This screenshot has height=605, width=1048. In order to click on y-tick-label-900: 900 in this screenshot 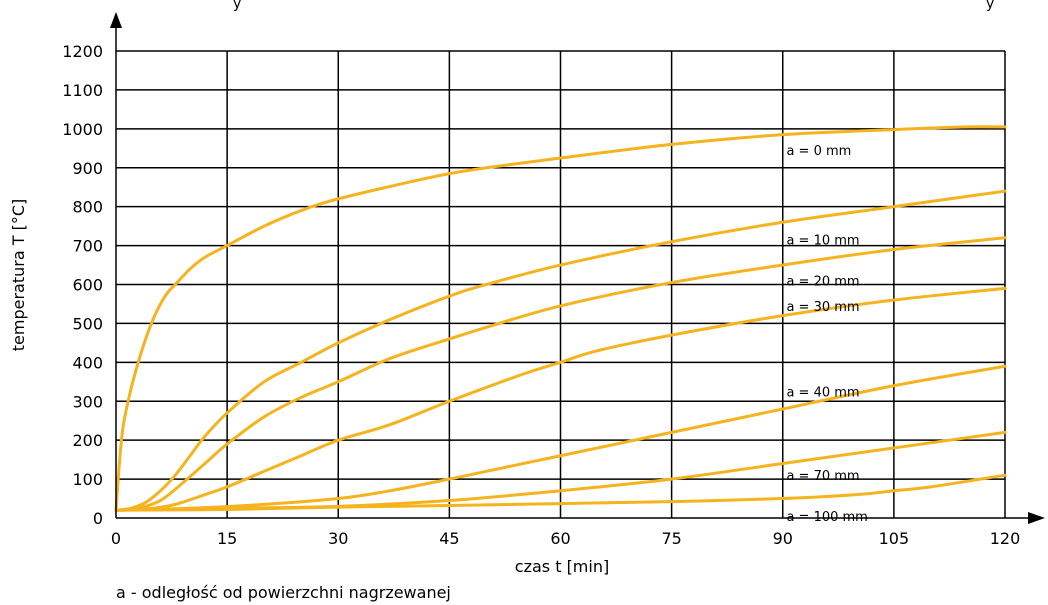, I will do `click(87, 168)`.